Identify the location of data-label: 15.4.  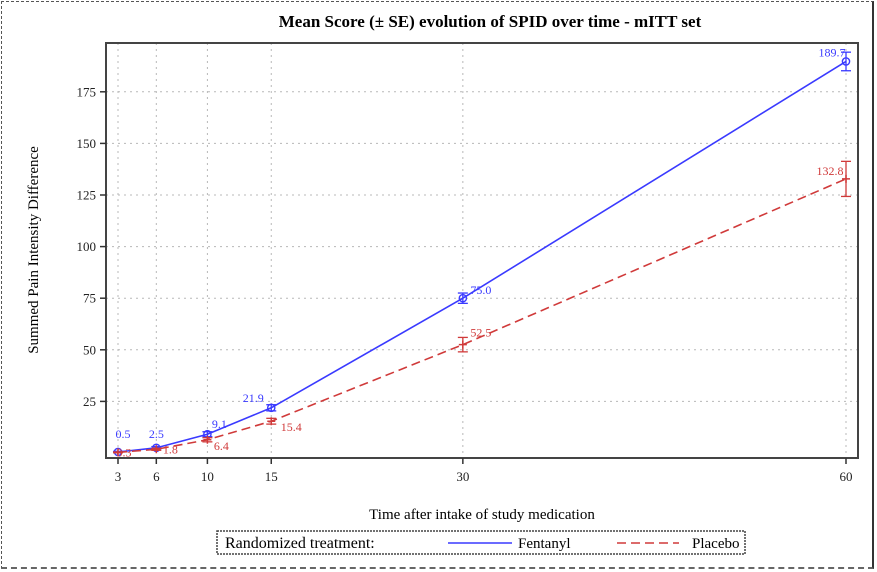
(291, 427).